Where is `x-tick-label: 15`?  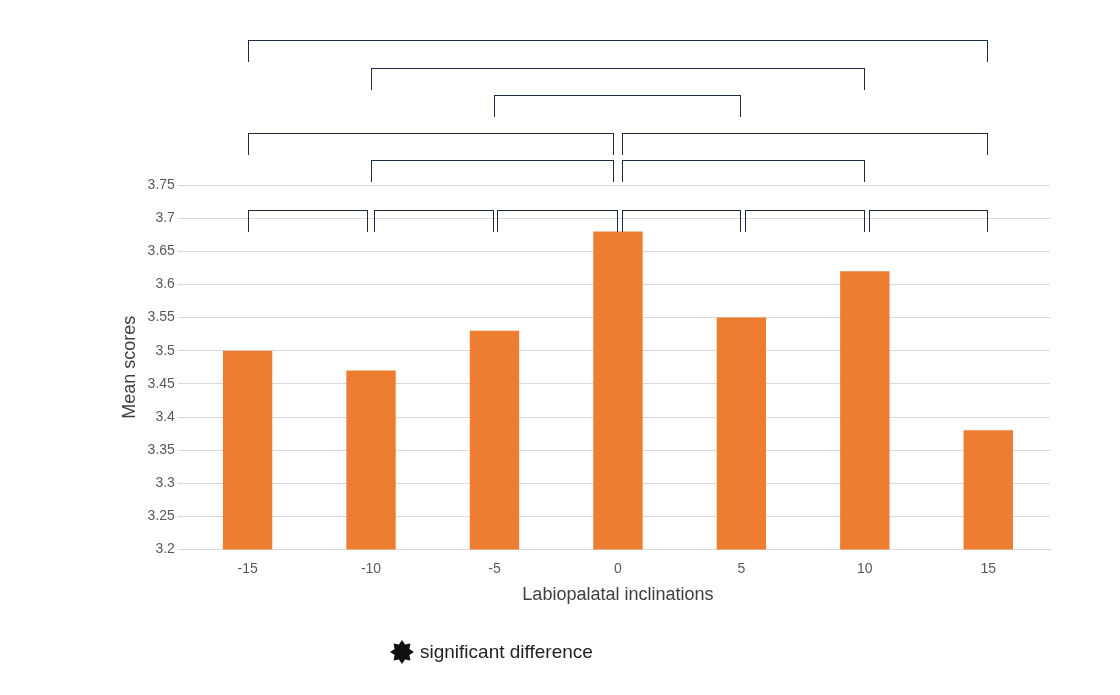
x-tick-label: 15 is located at coordinates (988, 567).